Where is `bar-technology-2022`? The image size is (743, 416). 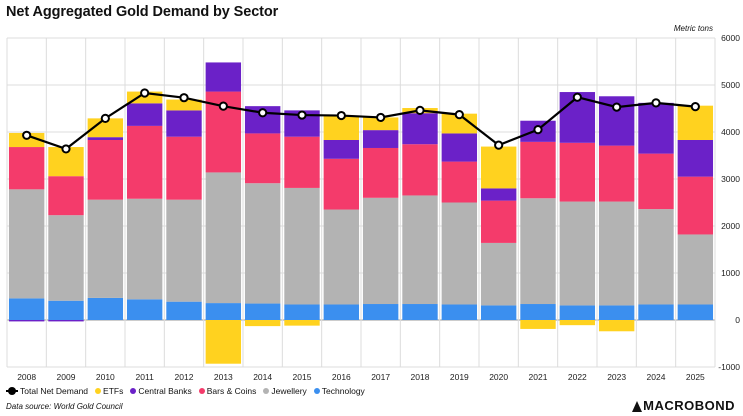
bar-technology-2022 is located at coordinates (577, 312).